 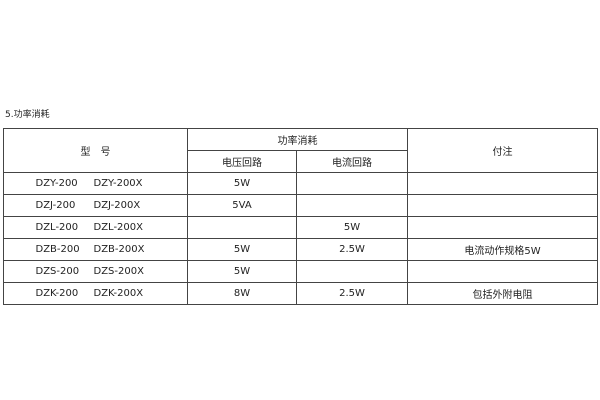 What do you see at coordinates (57, 249) in the screenshot?
I see `model-a: DZB-200` at bounding box center [57, 249].